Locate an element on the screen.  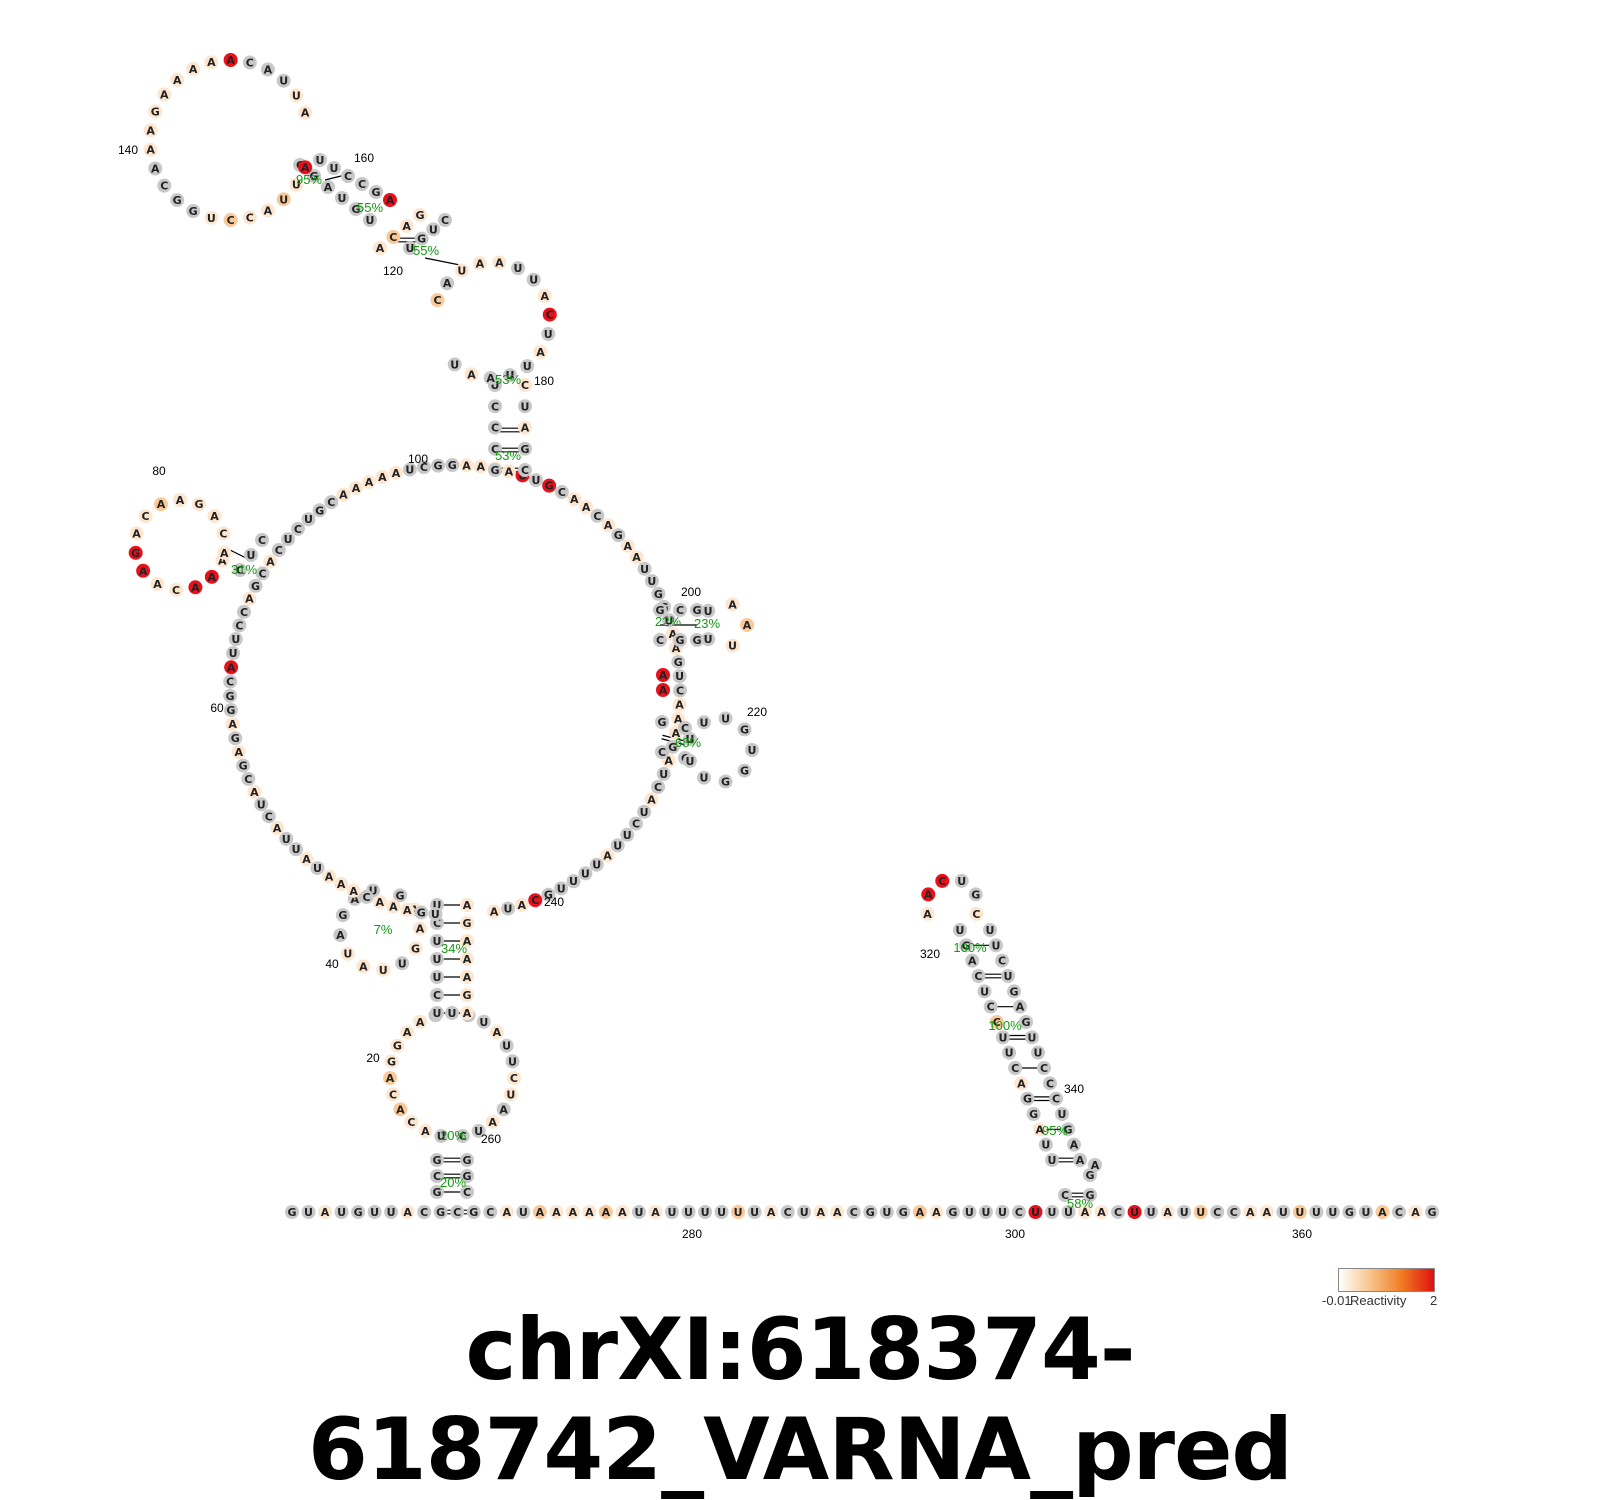
nucleotide-371: U is located at coordinates (990, 930).